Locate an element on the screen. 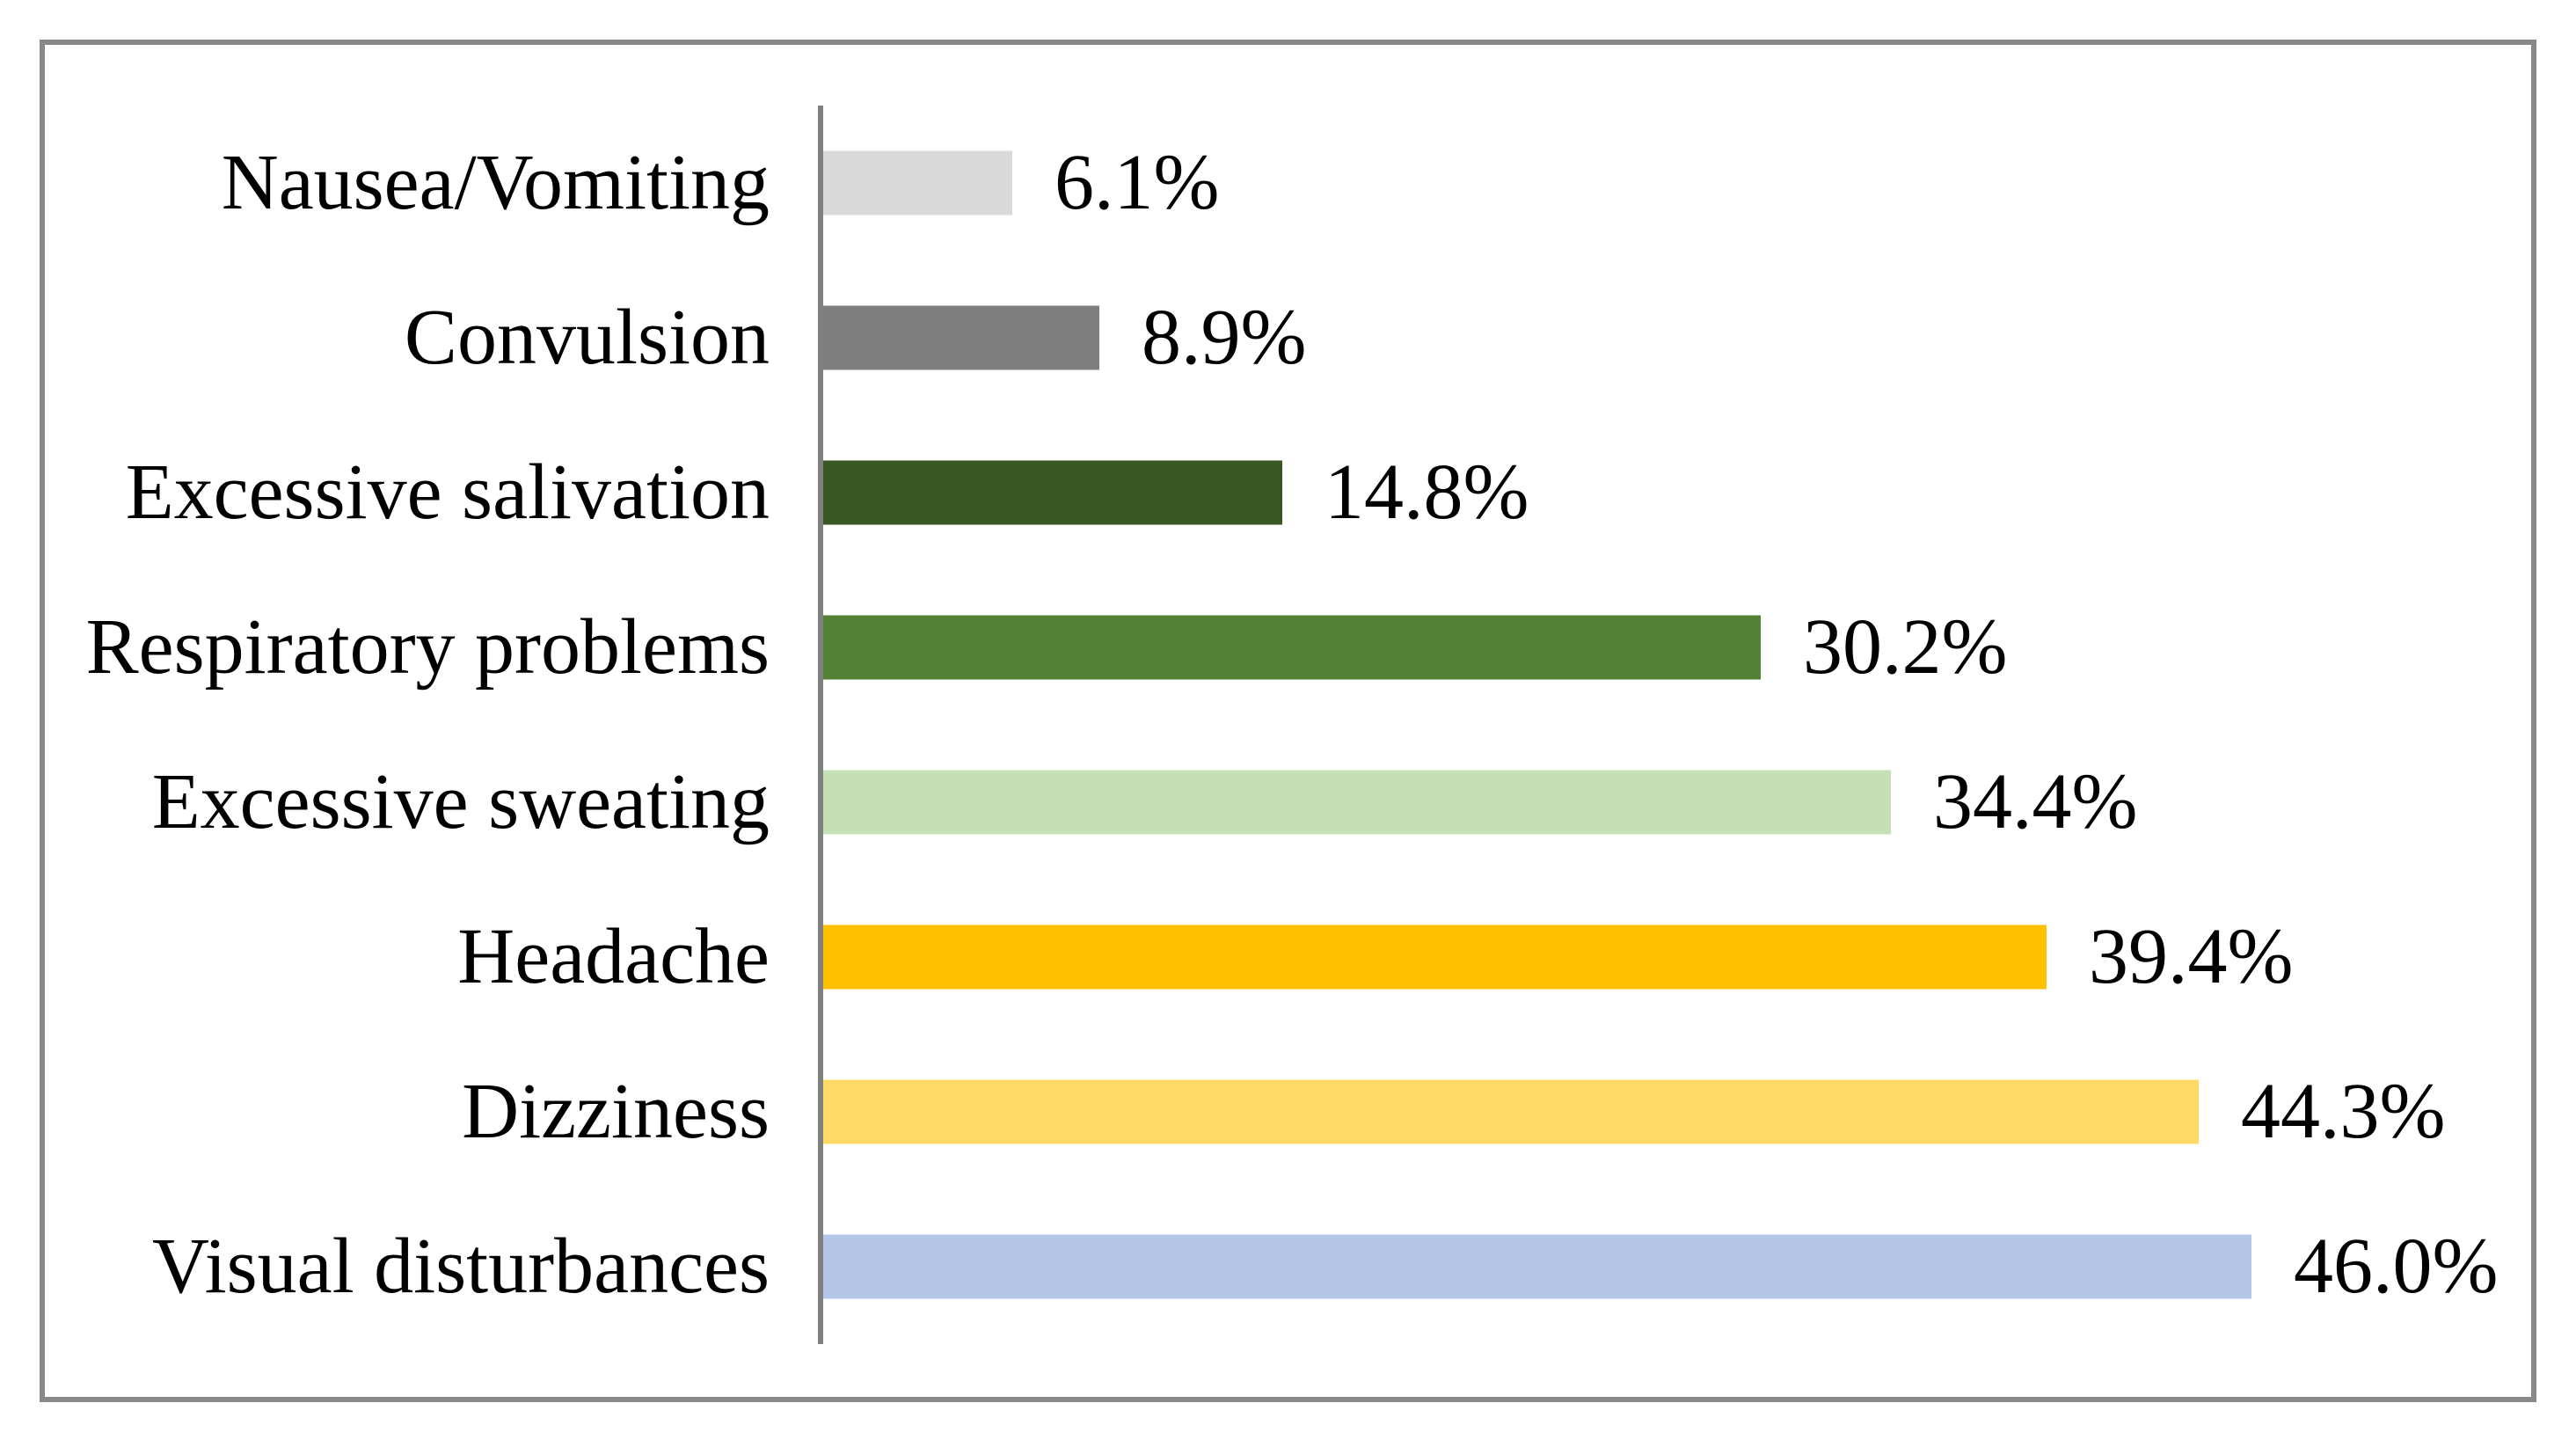 This screenshot has width=2576, height=1447. bar-convulsion is located at coordinates (961, 338).